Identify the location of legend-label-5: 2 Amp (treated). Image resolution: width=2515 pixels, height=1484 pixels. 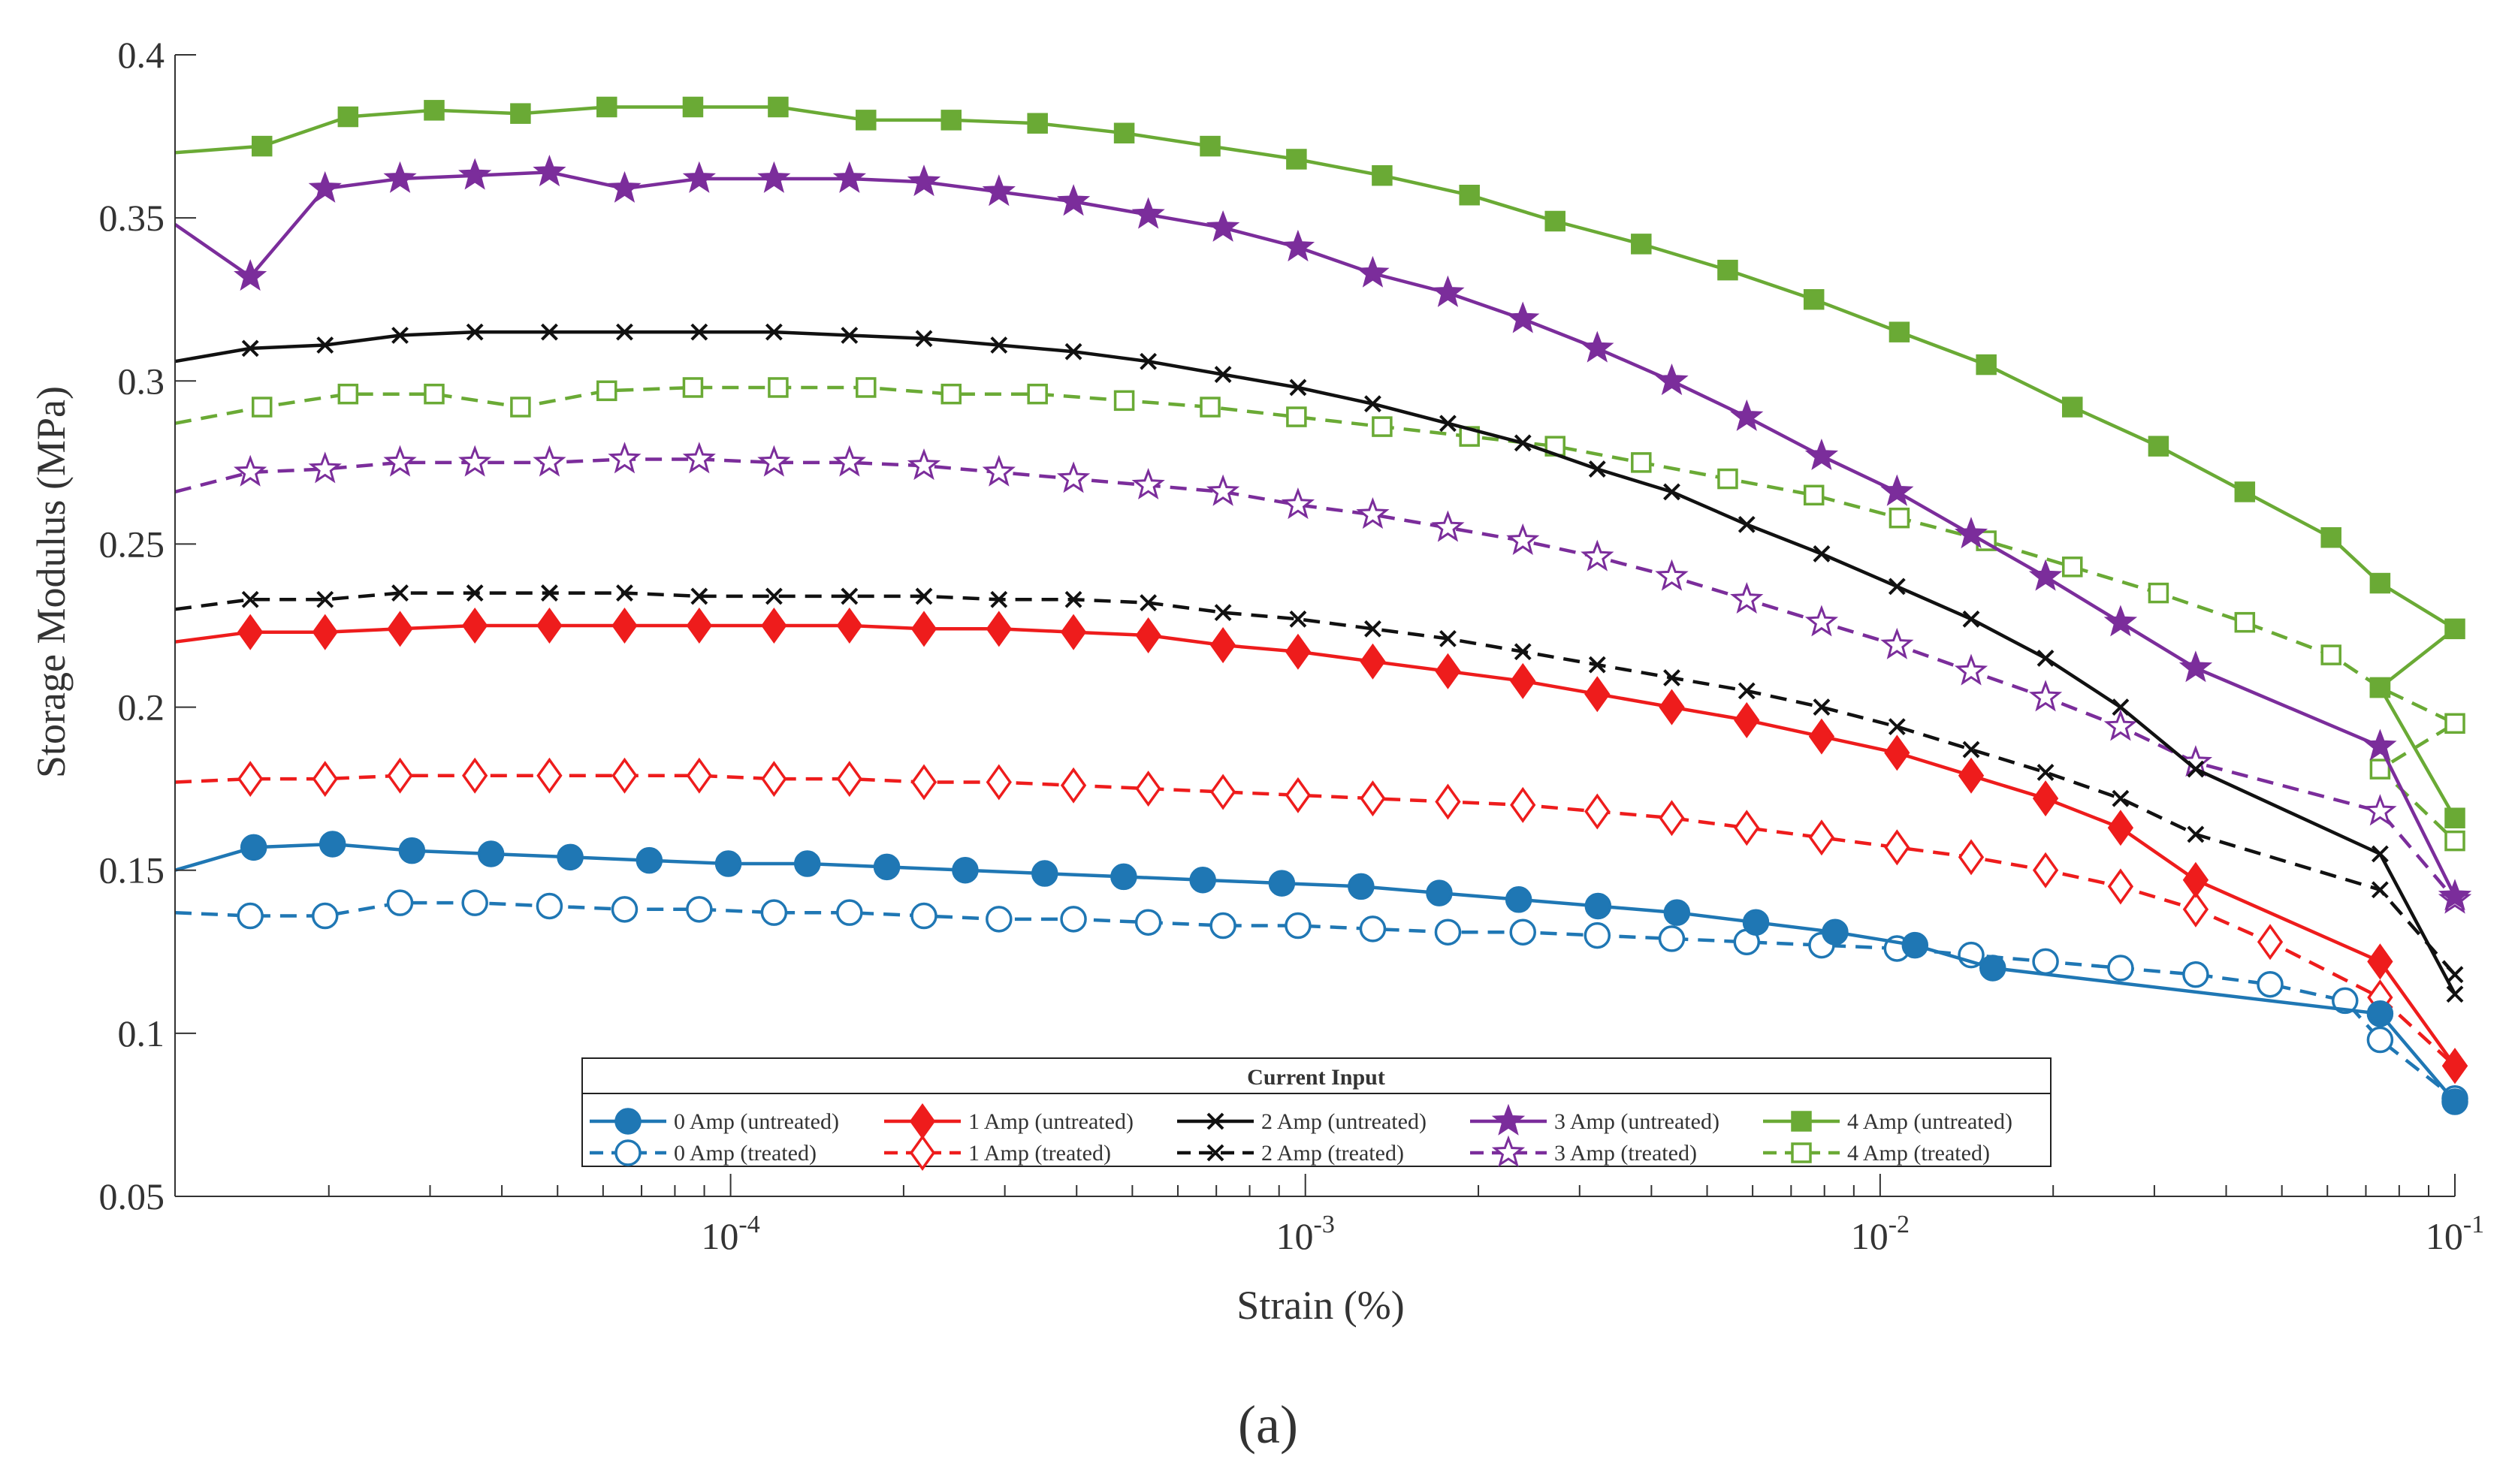
(1333, 1153).